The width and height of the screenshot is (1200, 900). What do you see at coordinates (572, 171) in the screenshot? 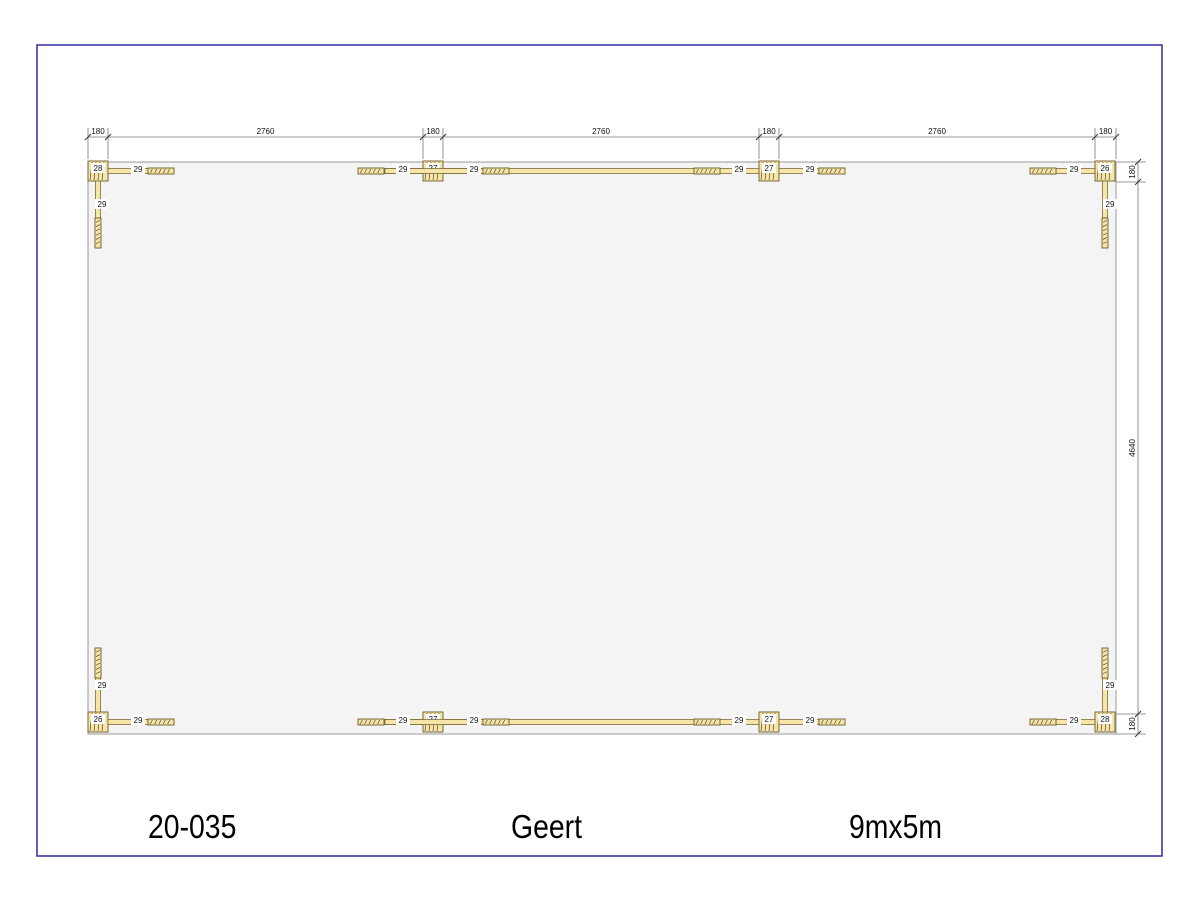
I see `beam` at bounding box center [572, 171].